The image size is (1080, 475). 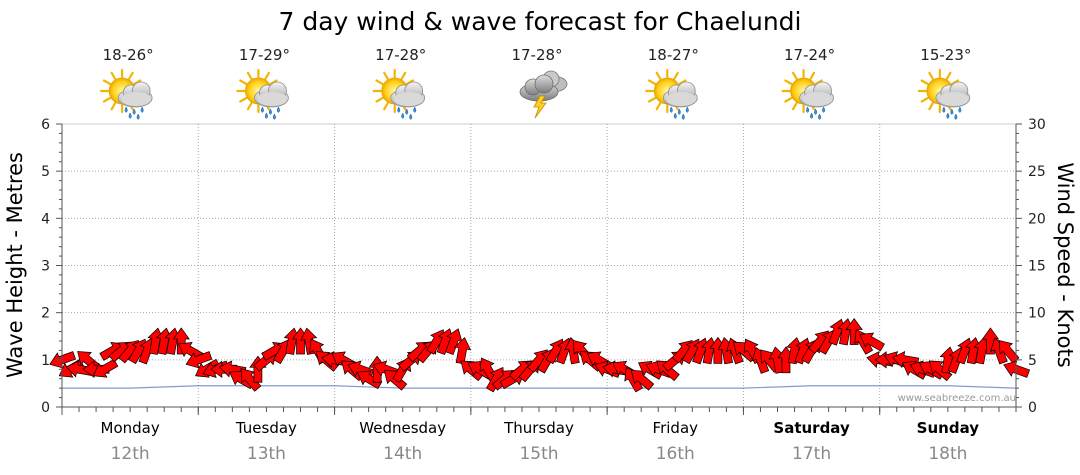 I want to click on day-label: Monday, so click(x=130, y=428).